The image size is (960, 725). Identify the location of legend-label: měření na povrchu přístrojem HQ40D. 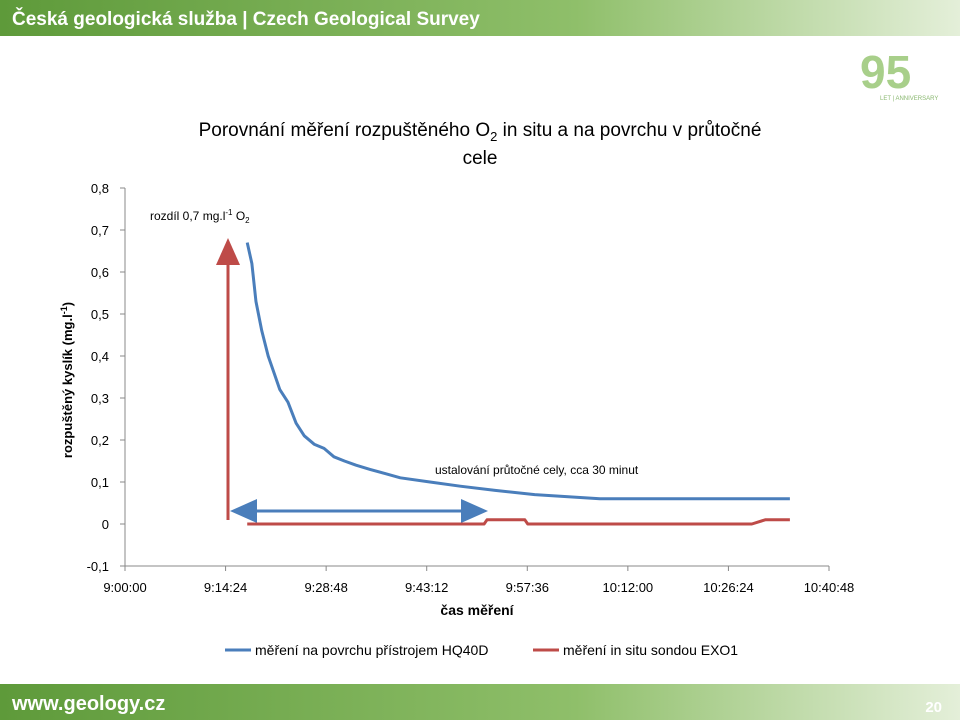
(371, 650).